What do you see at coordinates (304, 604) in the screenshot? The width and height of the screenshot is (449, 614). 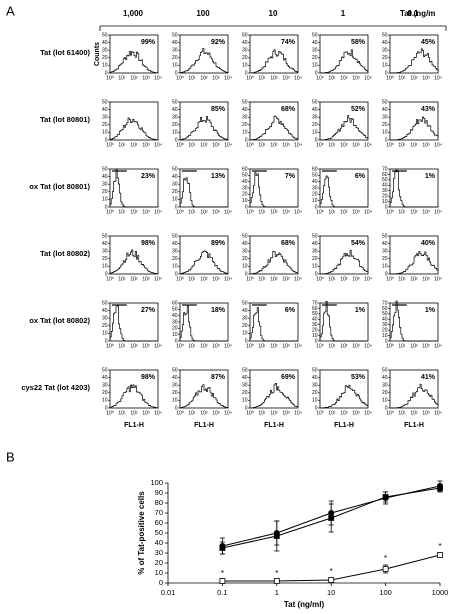 I see `x-axis-label: Tat (ng/ml)` at bounding box center [304, 604].